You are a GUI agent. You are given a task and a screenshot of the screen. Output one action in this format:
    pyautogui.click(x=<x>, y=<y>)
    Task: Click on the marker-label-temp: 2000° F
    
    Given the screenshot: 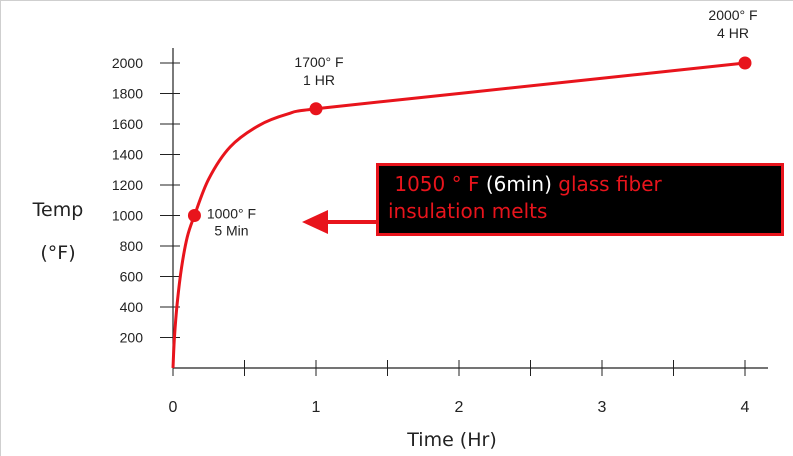 What is the action you would take?
    pyautogui.click(x=732, y=15)
    